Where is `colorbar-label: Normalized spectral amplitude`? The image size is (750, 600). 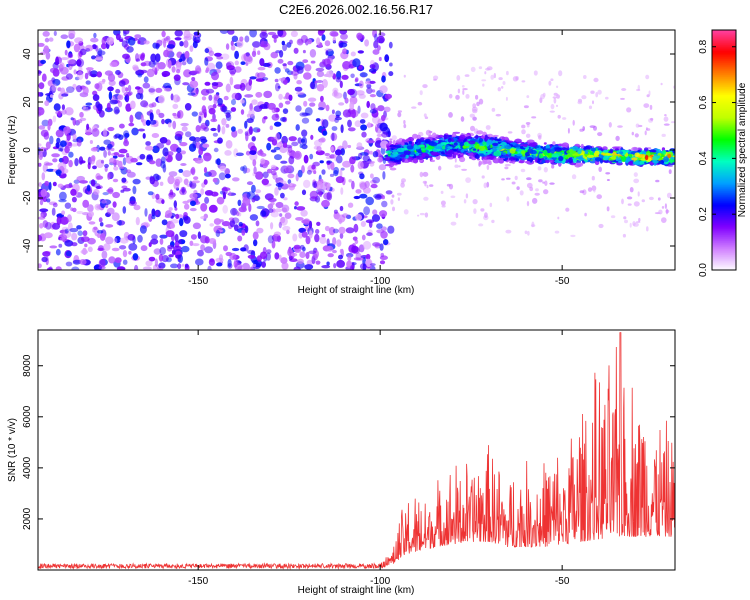 colorbar-label: Normalized spectral amplitude is located at coordinates (742, 149).